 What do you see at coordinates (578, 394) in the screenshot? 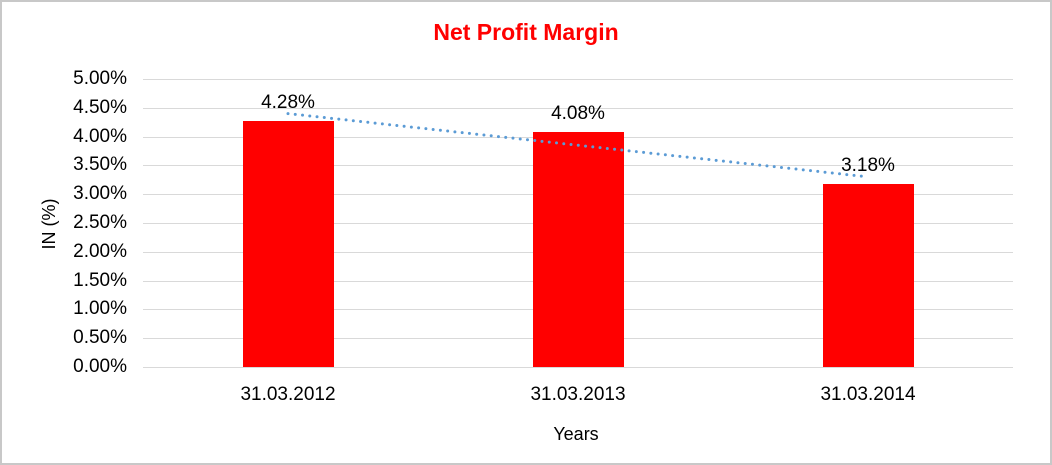
I see `x-tick-label: 31.03.2013` at bounding box center [578, 394].